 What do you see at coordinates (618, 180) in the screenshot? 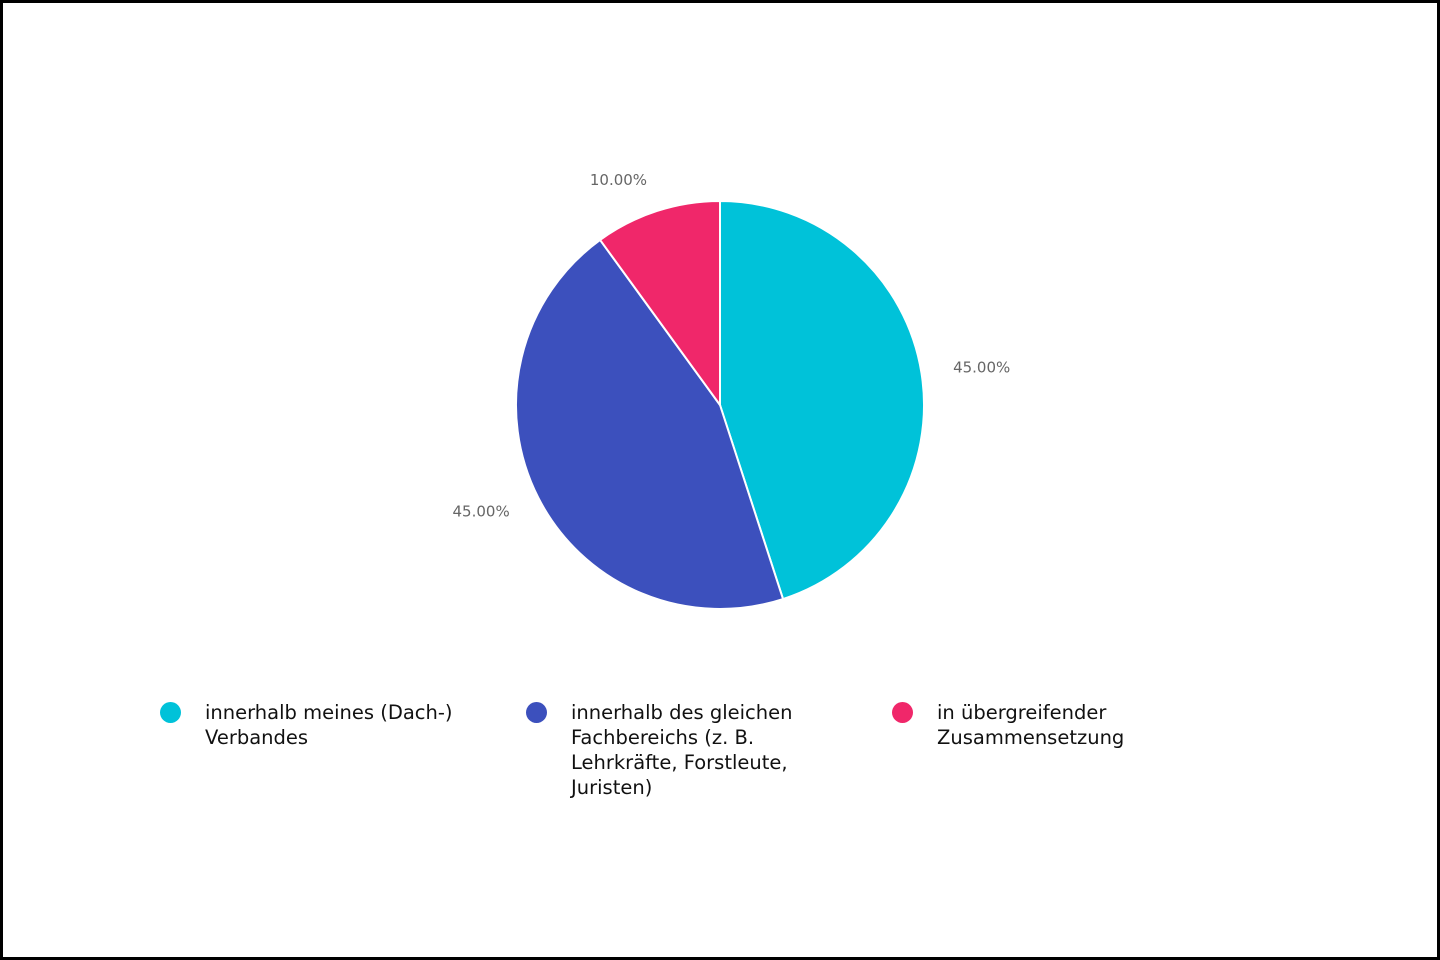
I see `pie-data-label-3: 10.00%` at bounding box center [618, 180].